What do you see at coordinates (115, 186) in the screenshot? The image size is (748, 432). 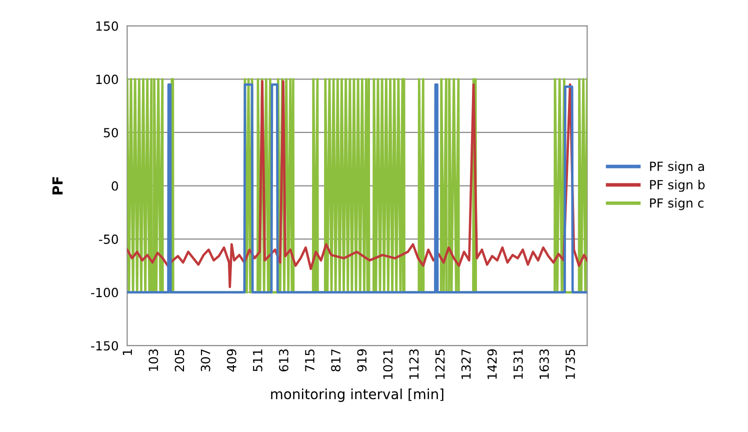 I see `y-tick-label: 0` at bounding box center [115, 186].